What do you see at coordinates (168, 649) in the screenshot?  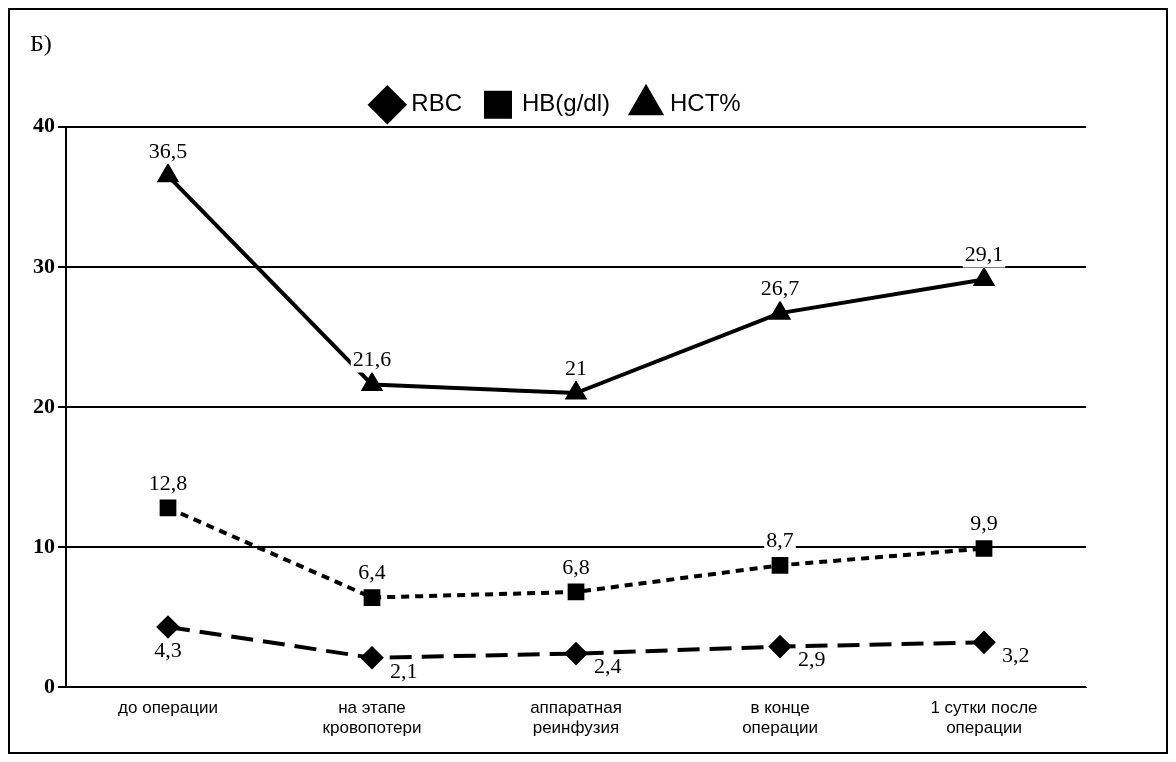 I see `data-label: 4,3` at bounding box center [168, 649].